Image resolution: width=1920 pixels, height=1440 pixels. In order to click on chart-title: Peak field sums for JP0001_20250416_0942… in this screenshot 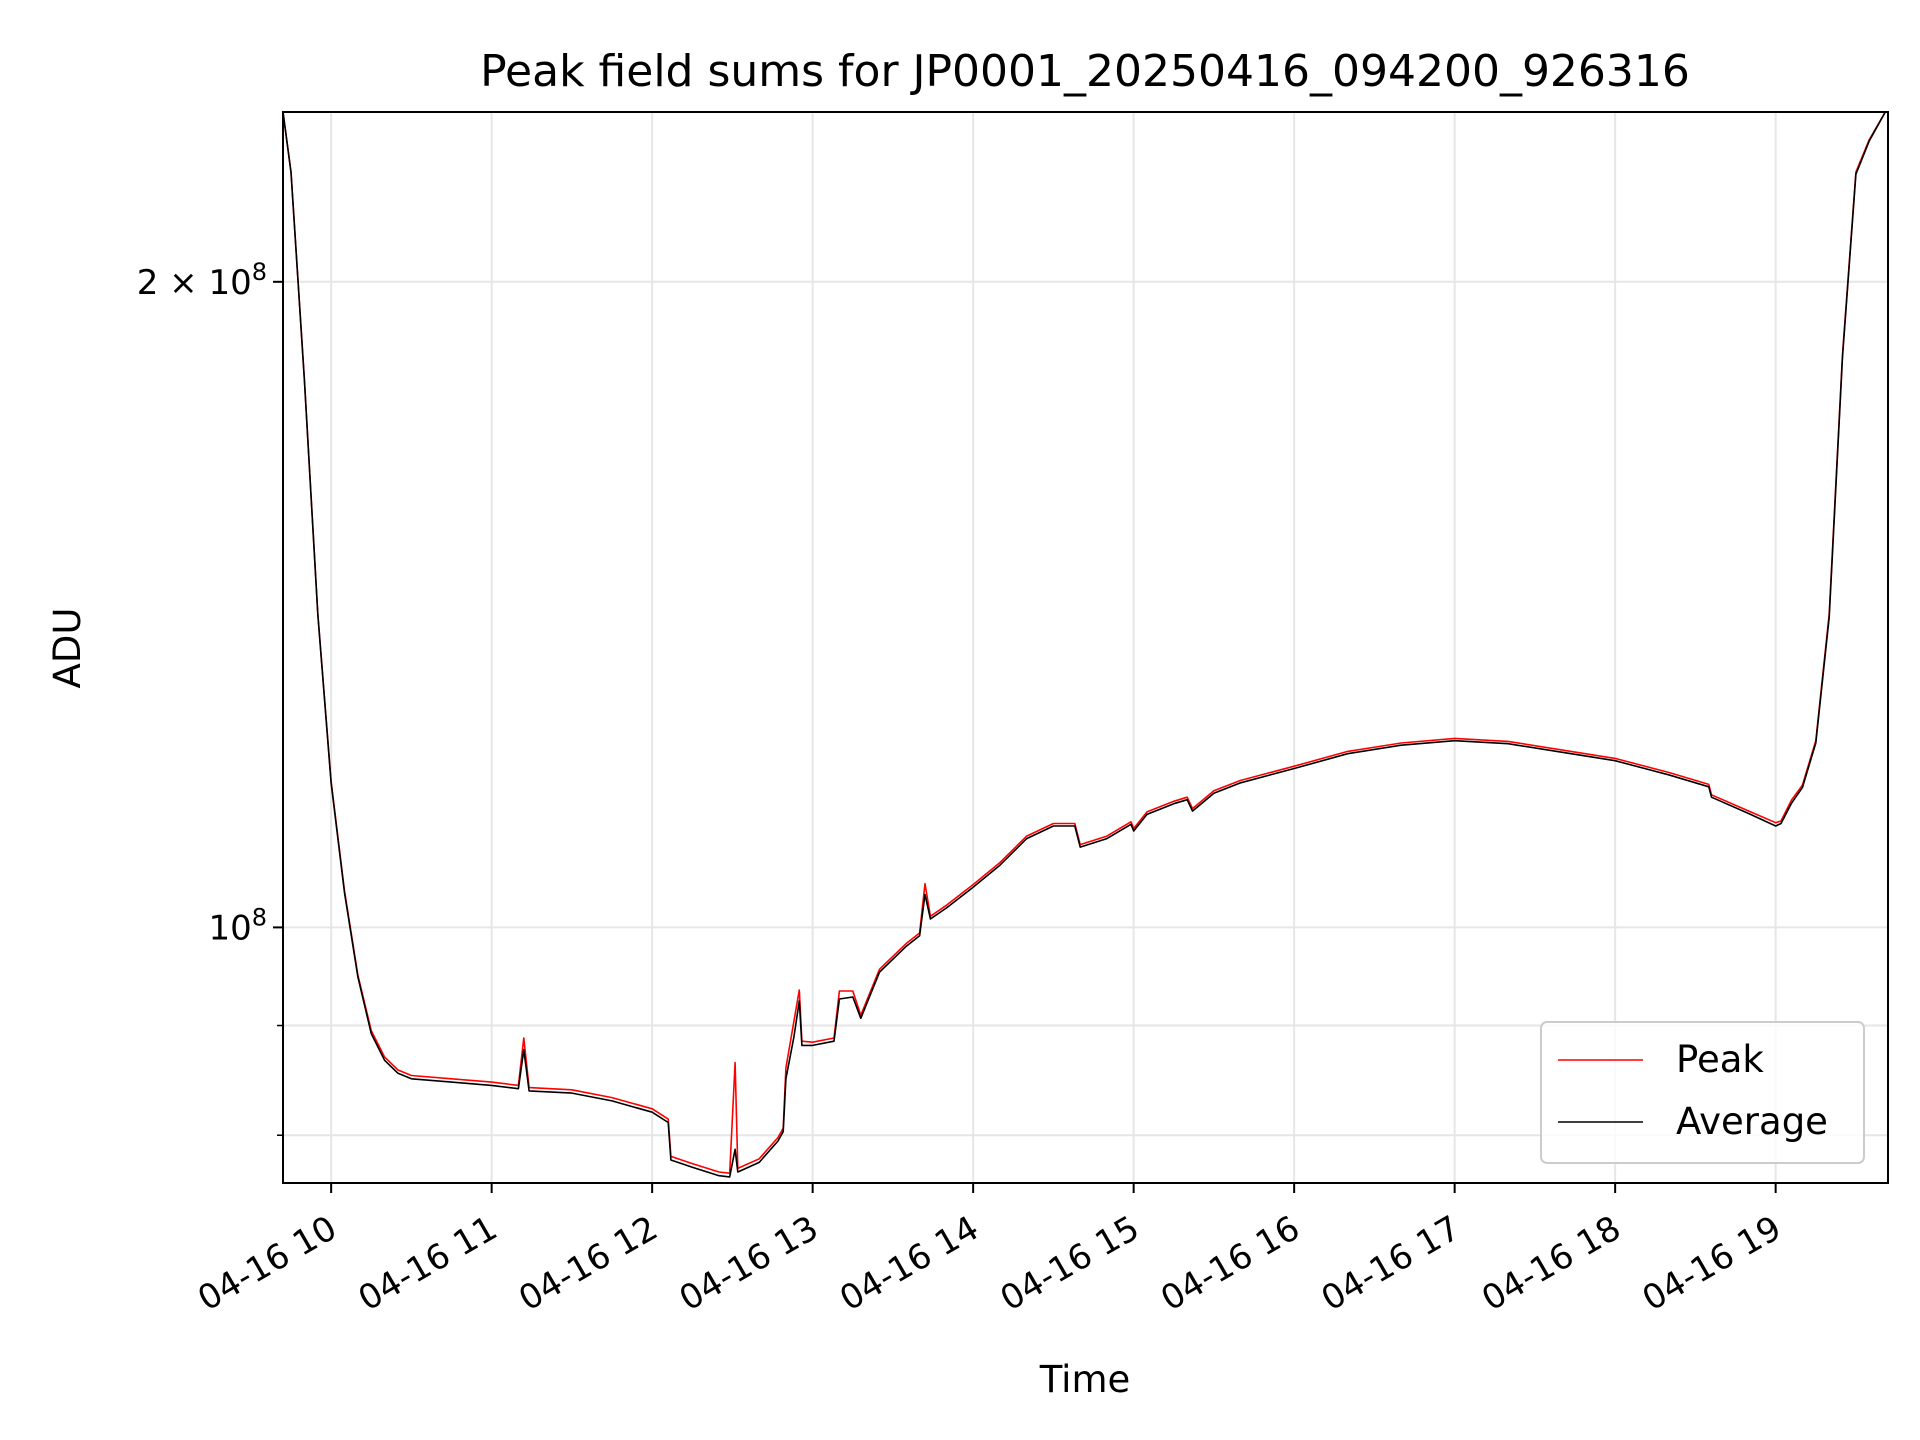, I will do `click(1085, 71)`.